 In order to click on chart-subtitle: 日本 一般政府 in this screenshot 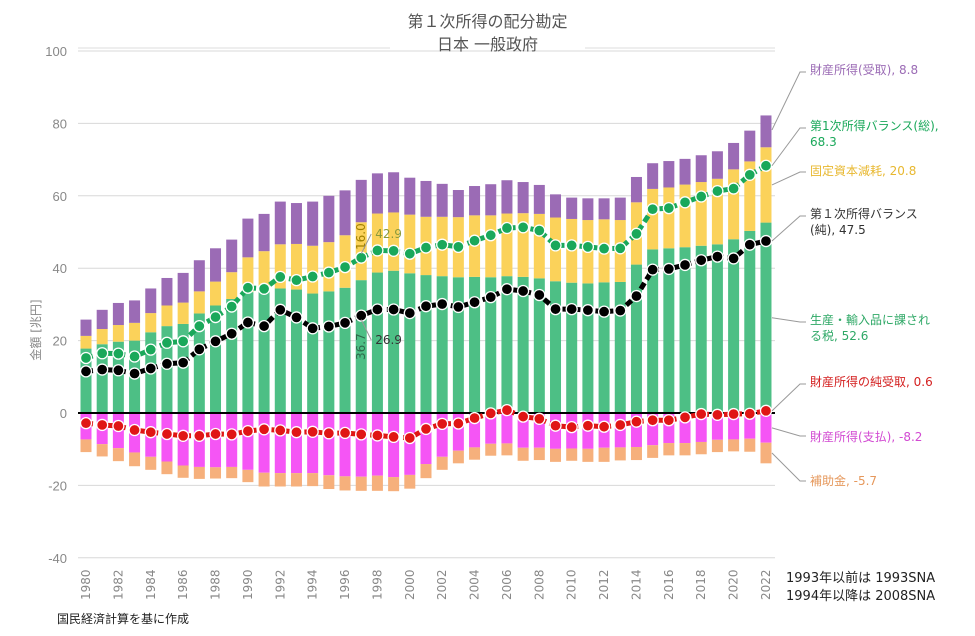, I will do `click(487, 44)`.